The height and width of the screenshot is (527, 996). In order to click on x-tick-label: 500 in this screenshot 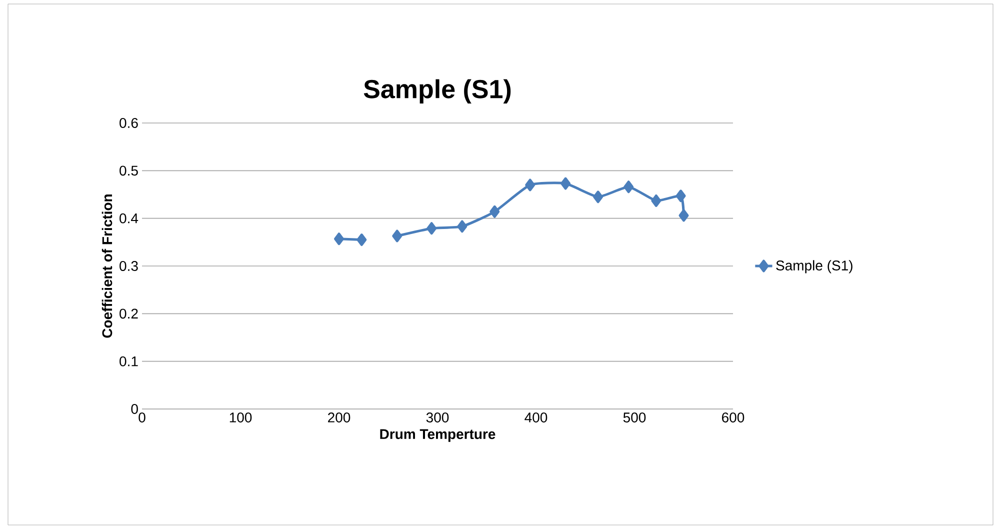, I will do `click(634, 417)`.